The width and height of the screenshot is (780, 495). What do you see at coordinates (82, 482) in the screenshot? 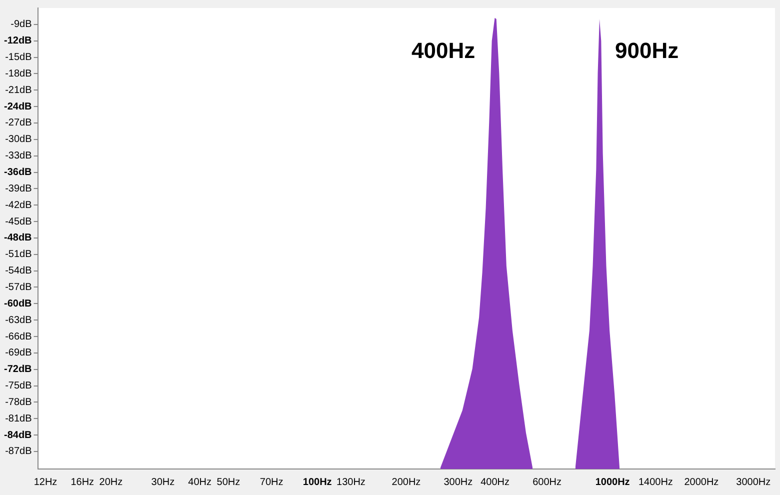
I see `x-tick-label: 16Hz` at bounding box center [82, 482].